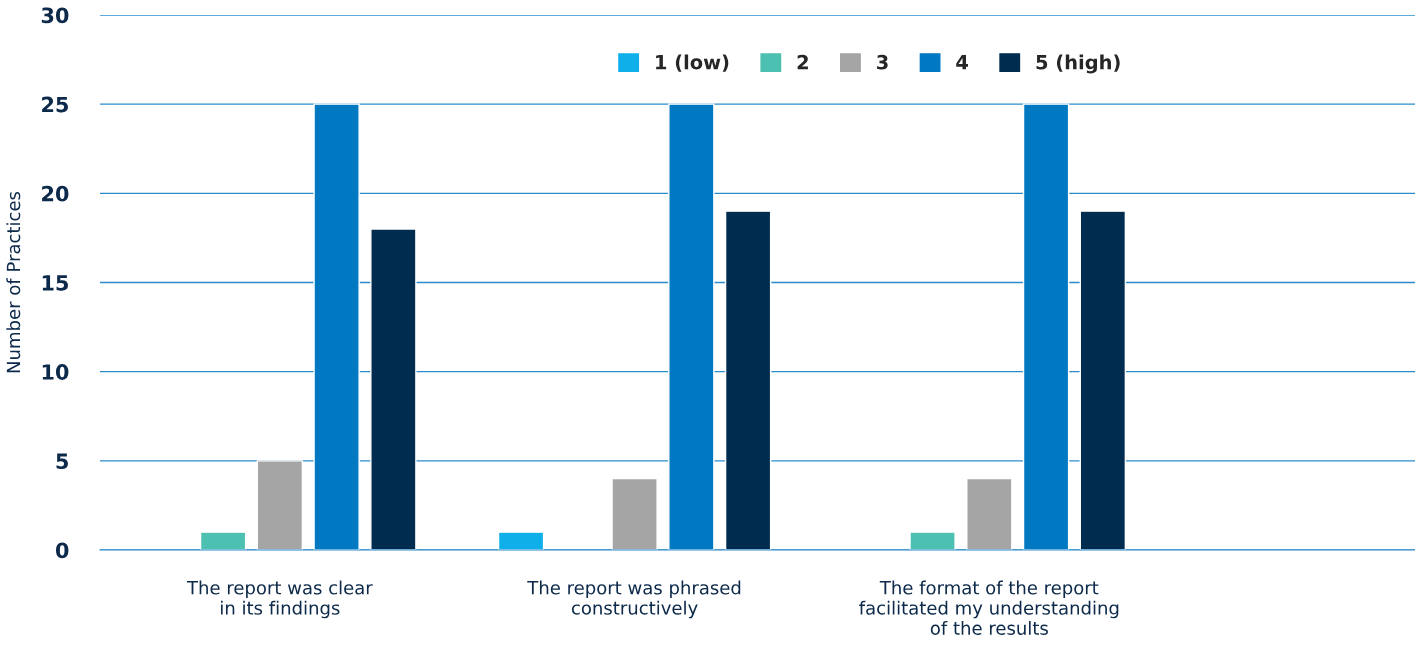 The width and height of the screenshot is (1415, 656). Describe the element at coordinates (634, 599) in the screenshot. I see `x-tick-label: The report was phrased constructively` at that location.